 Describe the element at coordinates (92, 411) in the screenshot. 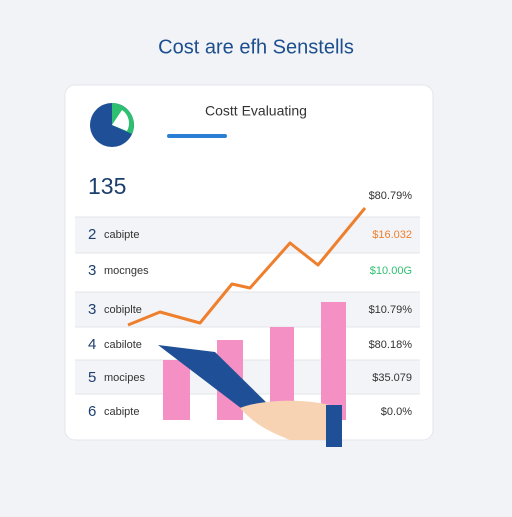

I see `row-index: 6` at that location.